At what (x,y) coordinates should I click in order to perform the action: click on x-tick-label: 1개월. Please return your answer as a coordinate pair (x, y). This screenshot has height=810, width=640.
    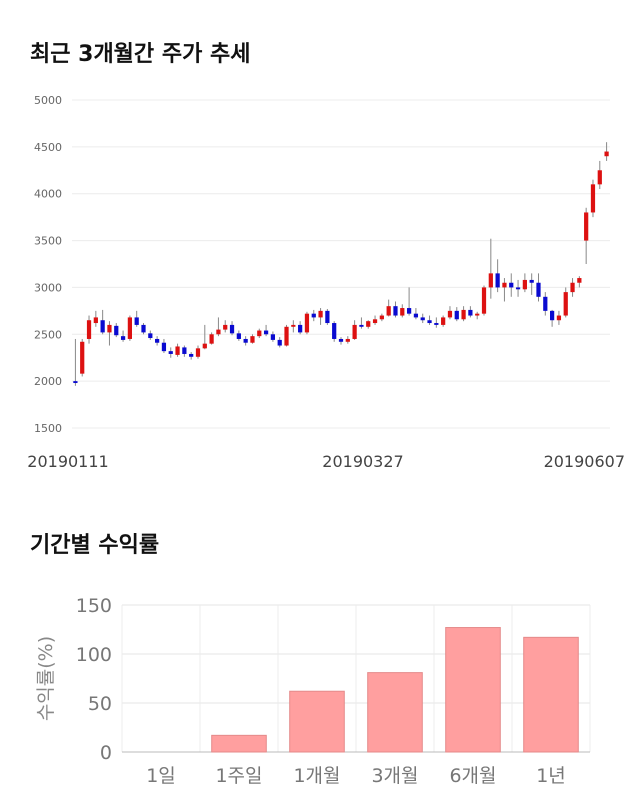
    Looking at the image, I should click on (316, 776).